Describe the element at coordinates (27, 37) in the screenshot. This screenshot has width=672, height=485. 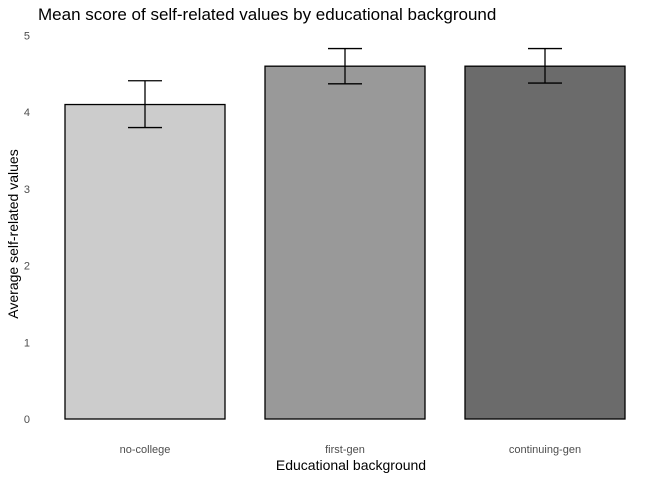
I see `y-tick-label: 5` at that location.